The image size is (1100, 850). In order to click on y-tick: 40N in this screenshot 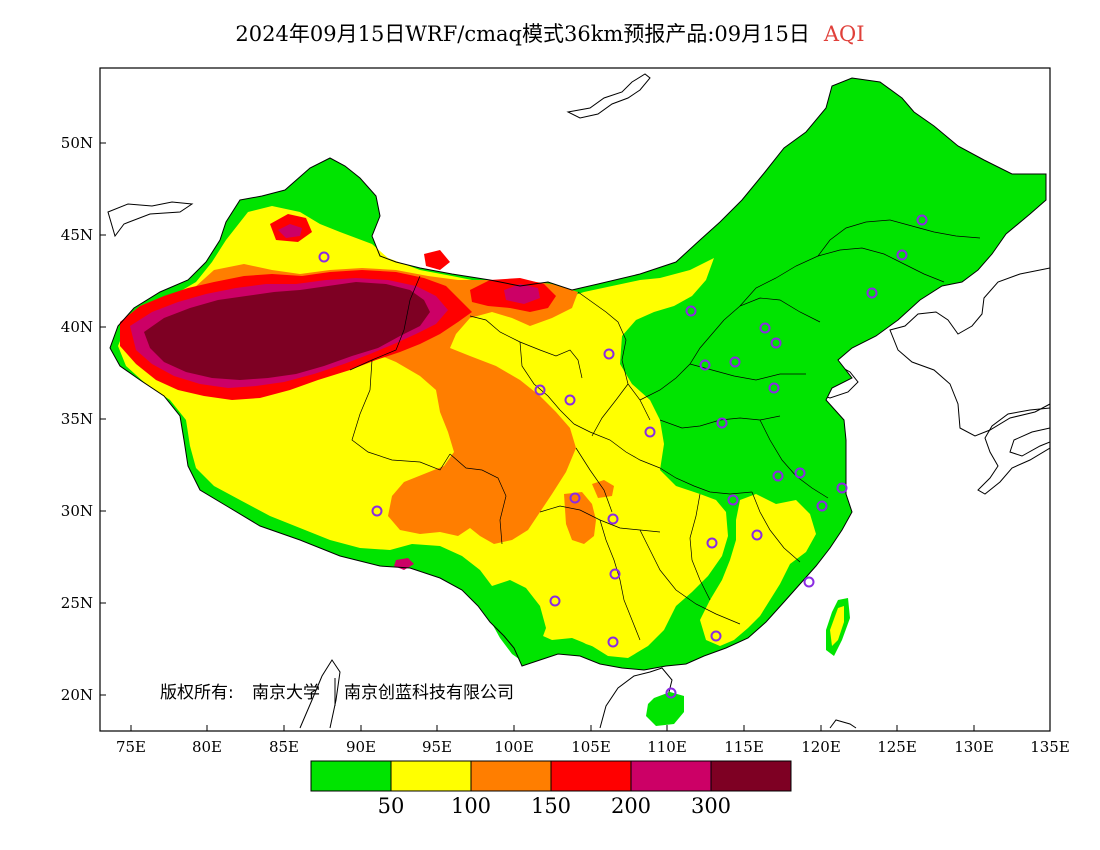, I will do `click(83, 327)`.